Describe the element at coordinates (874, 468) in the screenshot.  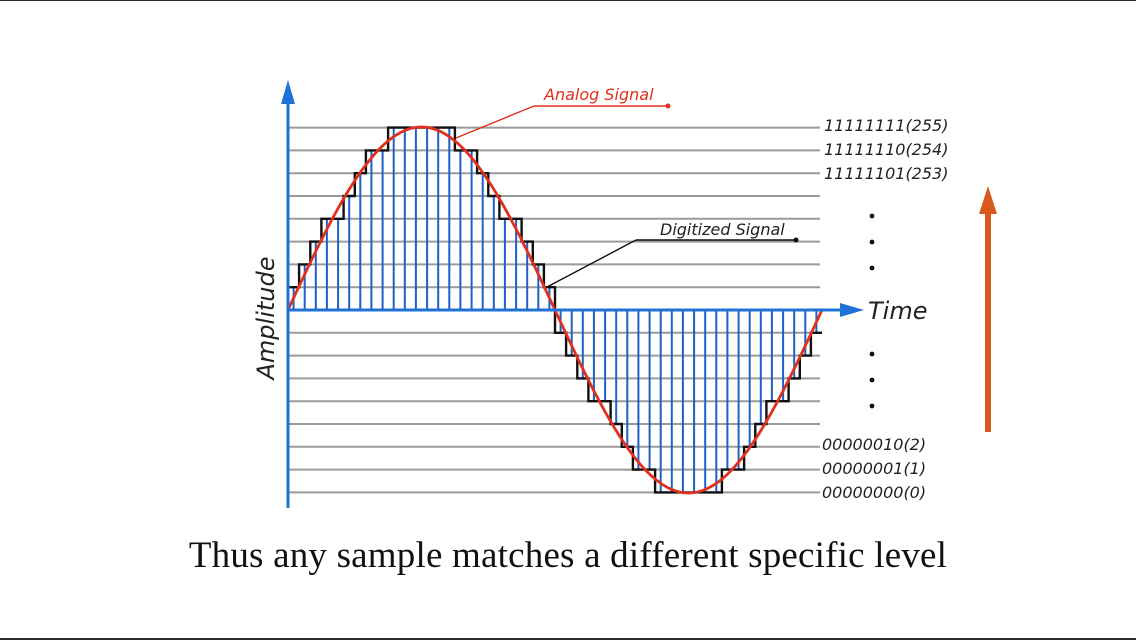
I see `level-label-1: 00000001(1)` at that location.